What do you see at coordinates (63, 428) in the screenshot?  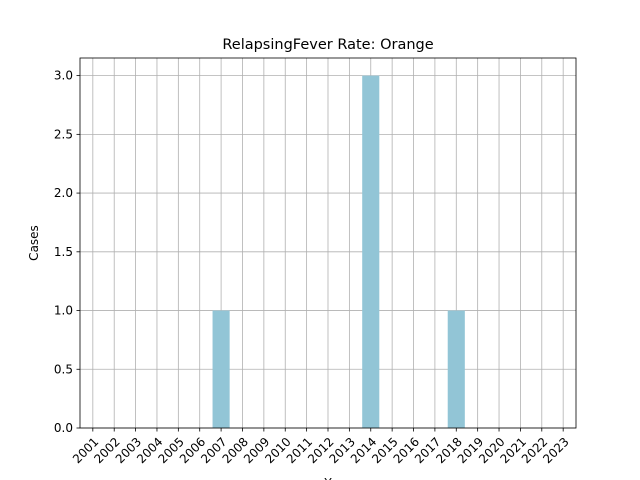 I see `y-tick-label: 0.0` at bounding box center [63, 428].